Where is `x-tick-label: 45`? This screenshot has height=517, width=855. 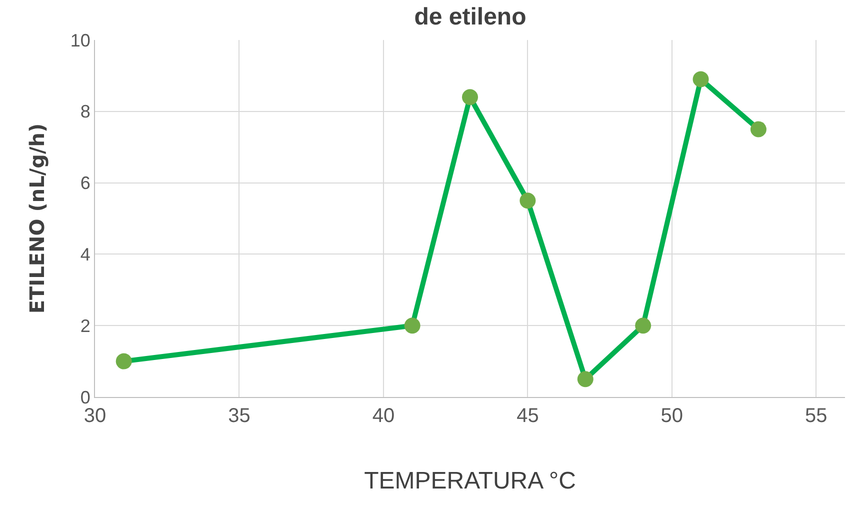
x-tick-label: 45 is located at coordinates (527, 416).